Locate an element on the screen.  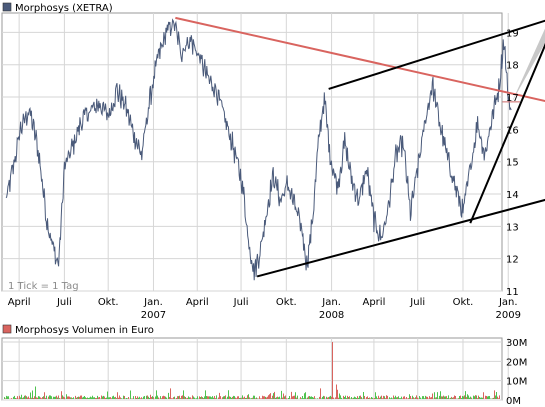
volume-y-tick-labels: 0M 10M 20M 30M is located at coordinates (516, 372).